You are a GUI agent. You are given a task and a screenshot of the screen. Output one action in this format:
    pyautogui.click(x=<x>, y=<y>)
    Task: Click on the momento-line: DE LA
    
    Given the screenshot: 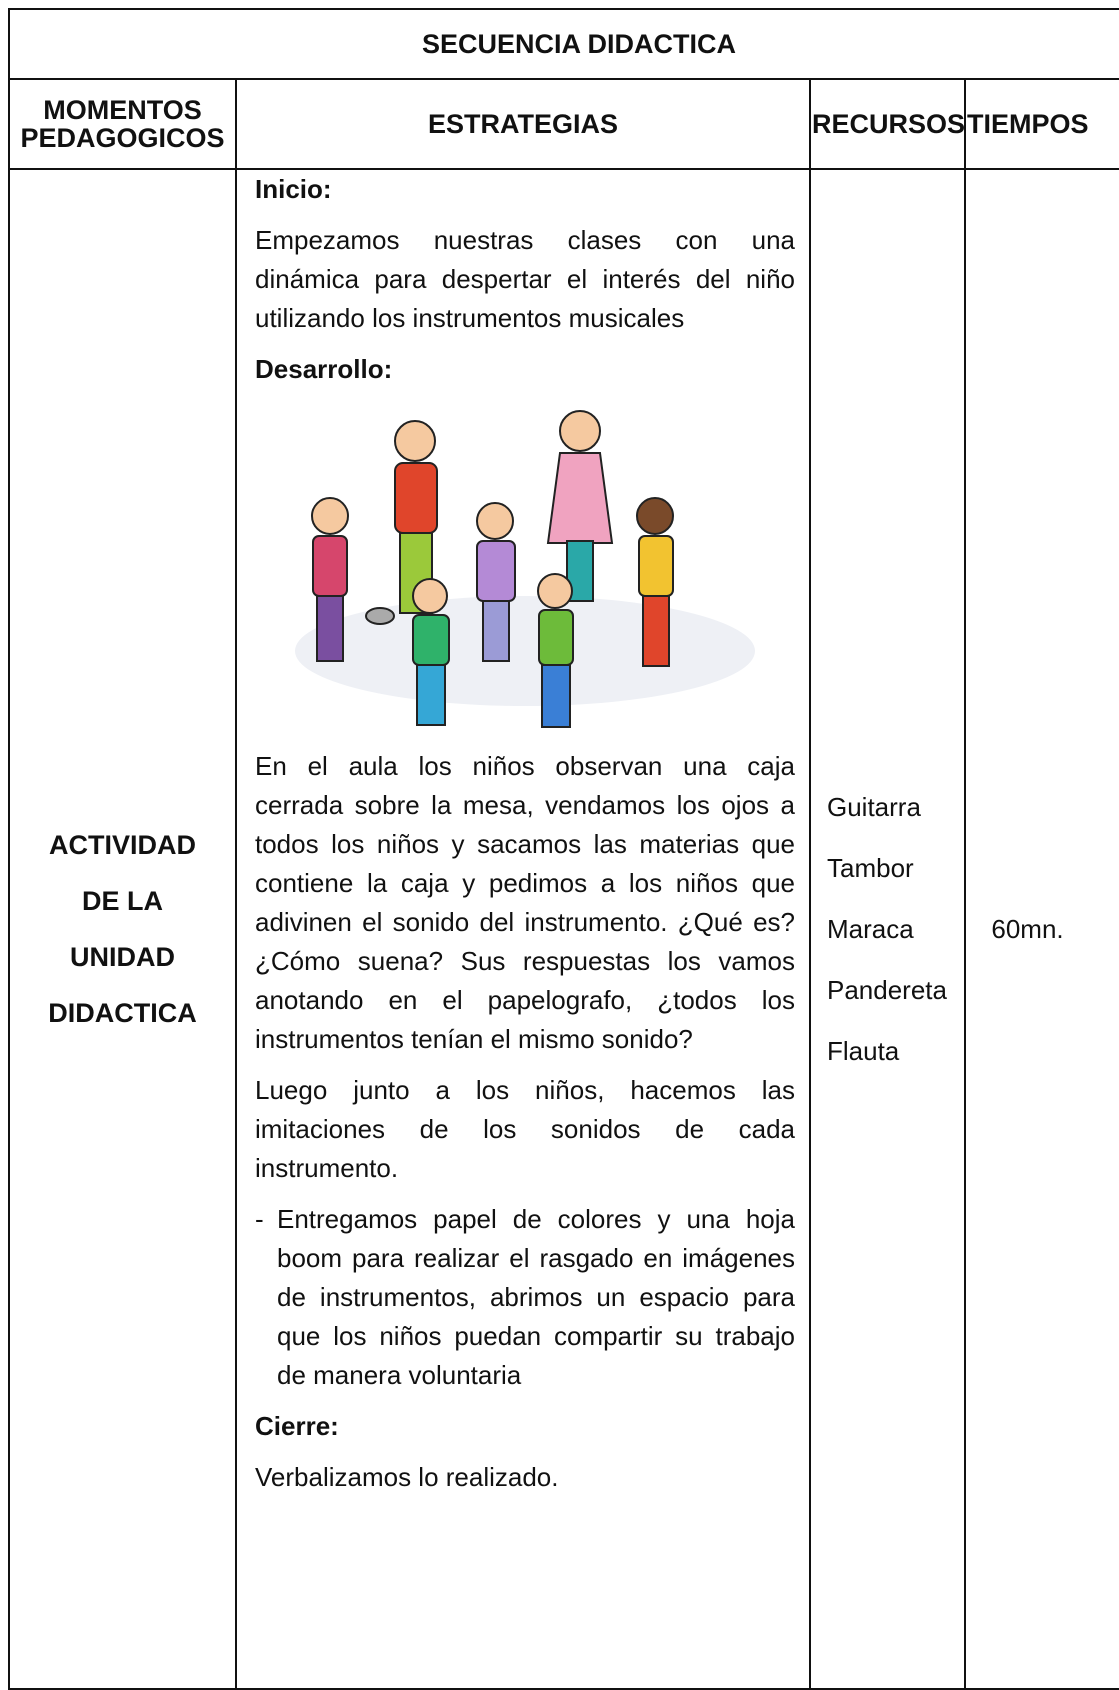 What is the action you would take?
    pyautogui.click(x=122, y=901)
    